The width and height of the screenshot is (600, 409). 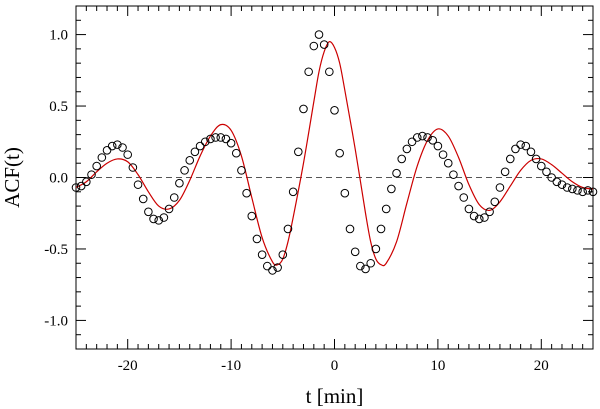 I want to click on x-tick-label: -10, so click(x=231, y=366).